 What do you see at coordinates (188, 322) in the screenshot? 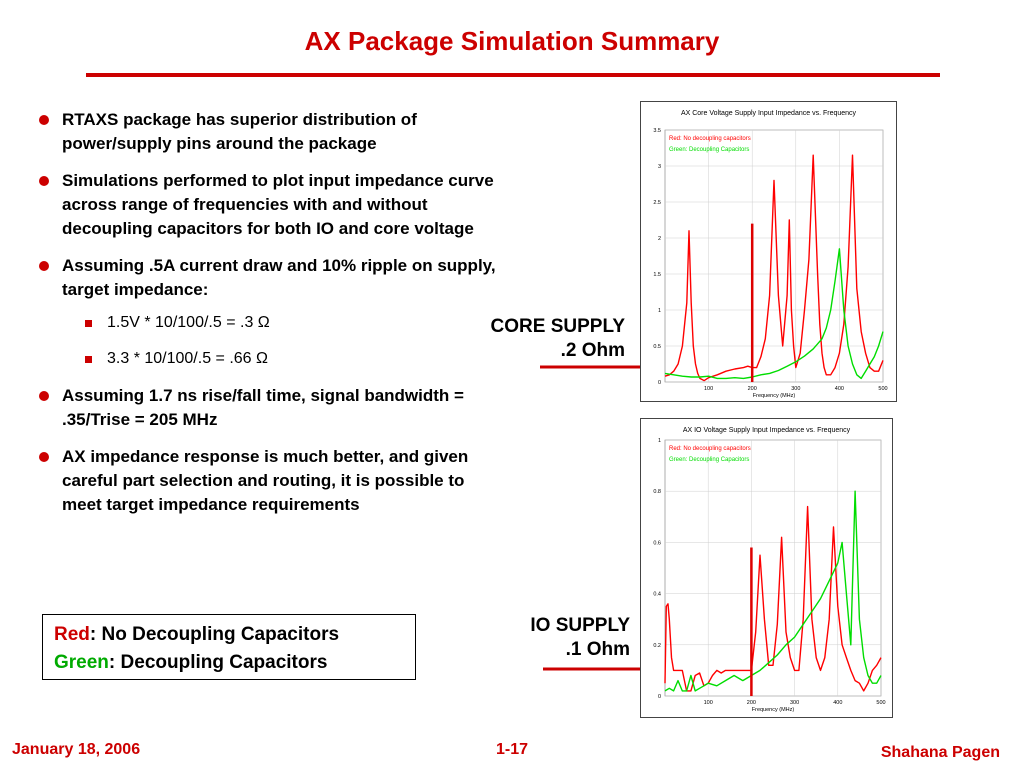
I see `sub-bullet-text: 1.5V * 10/100/.5 = .3 Ω` at bounding box center [188, 322].